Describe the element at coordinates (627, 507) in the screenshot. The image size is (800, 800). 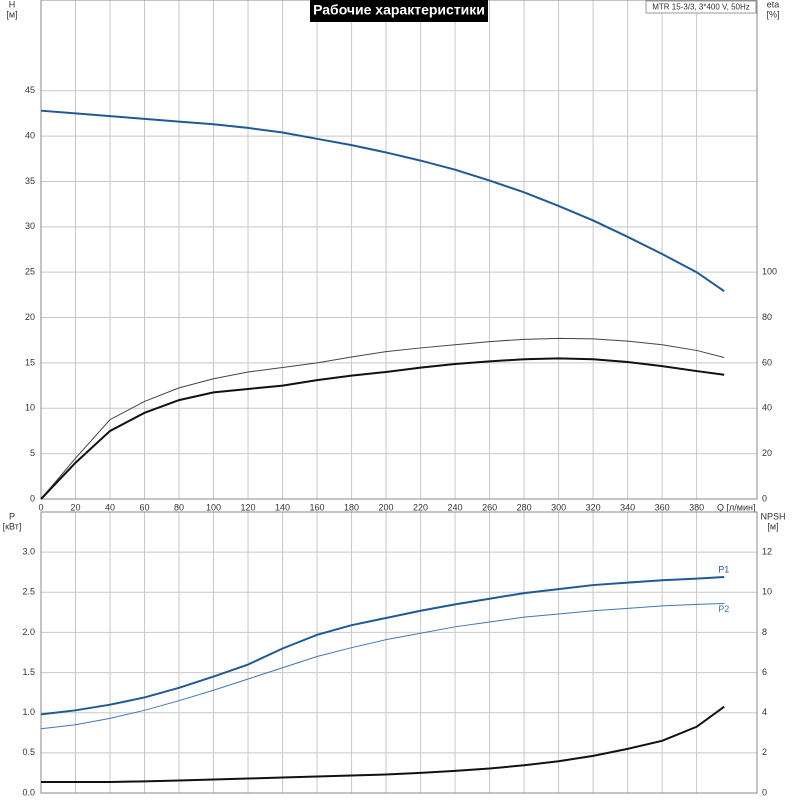
I see `x-tick-label: 340` at that location.